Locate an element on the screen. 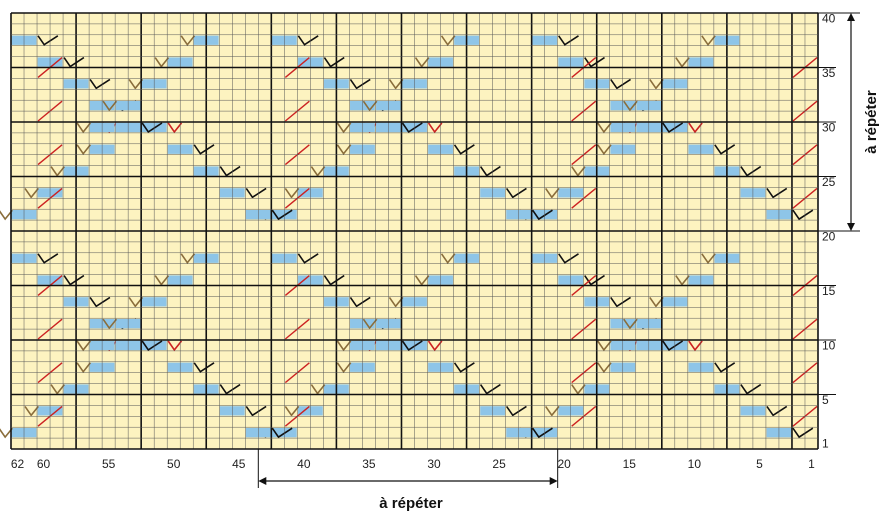  column-number: 40 is located at coordinates (304, 464).